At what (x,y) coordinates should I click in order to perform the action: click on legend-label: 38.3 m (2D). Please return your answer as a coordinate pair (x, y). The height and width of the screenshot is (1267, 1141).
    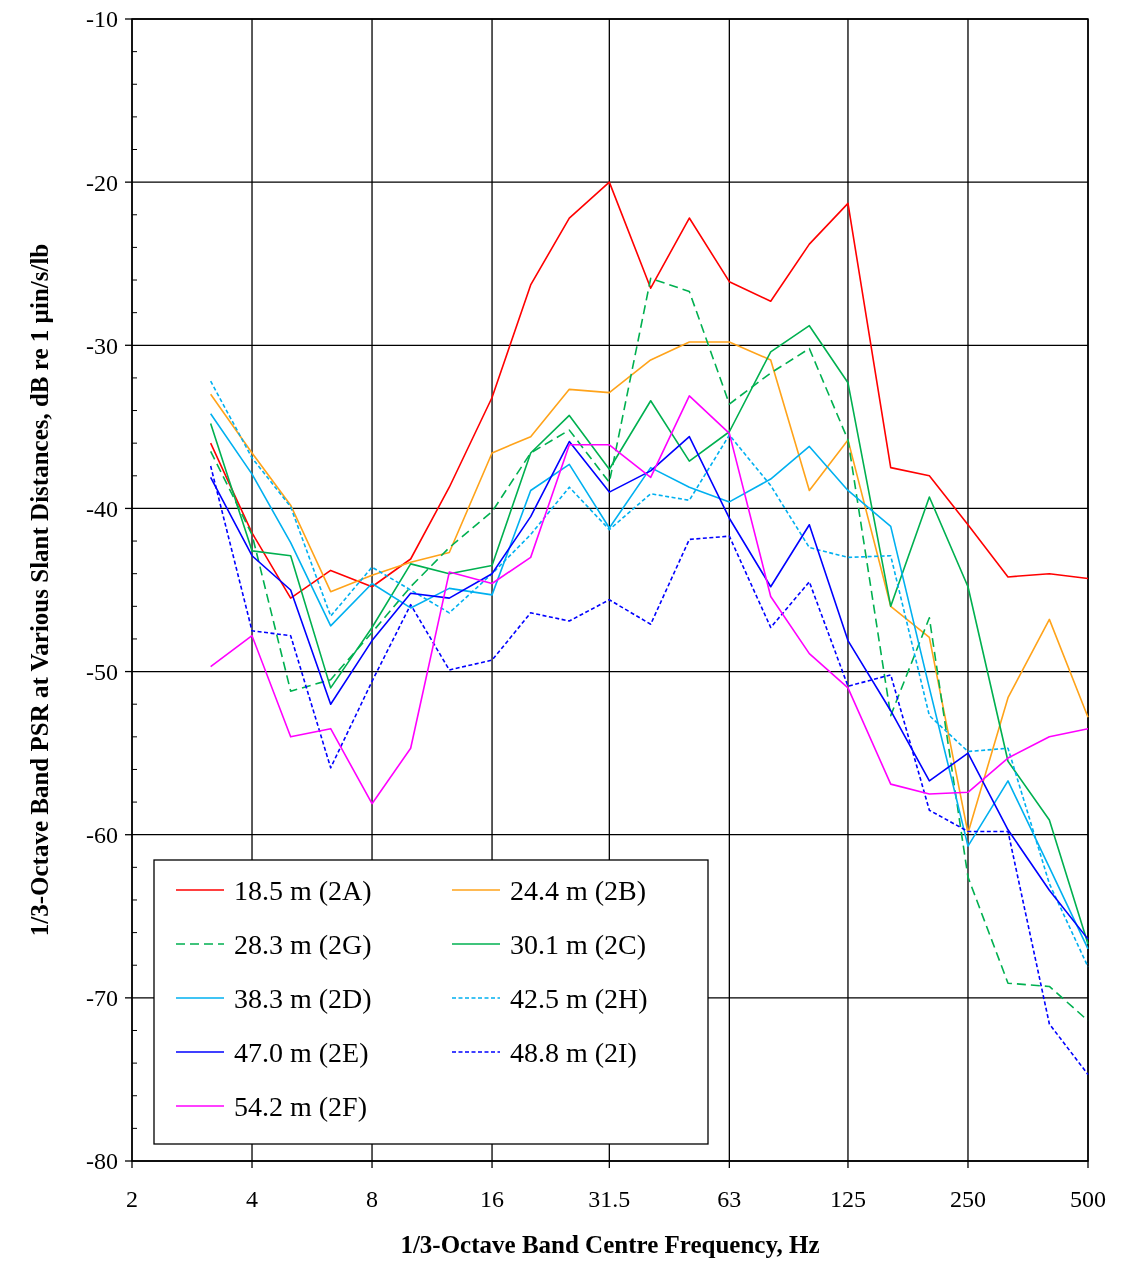
    Looking at the image, I should click on (303, 998).